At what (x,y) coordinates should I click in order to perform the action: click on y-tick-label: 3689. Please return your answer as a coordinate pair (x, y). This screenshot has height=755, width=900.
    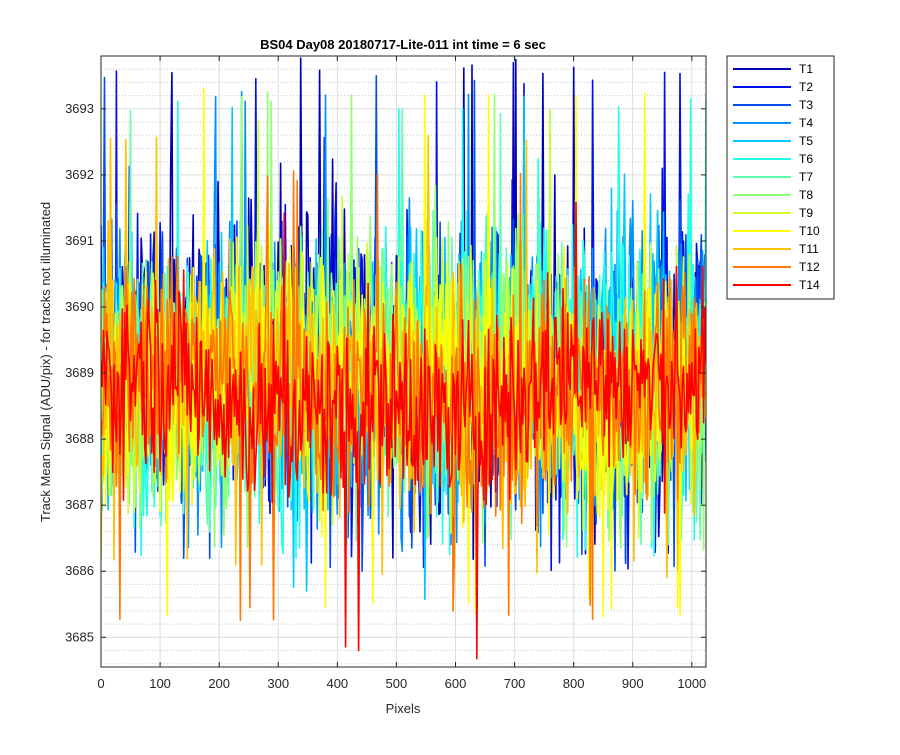
    Looking at the image, I should click on (79, 372).